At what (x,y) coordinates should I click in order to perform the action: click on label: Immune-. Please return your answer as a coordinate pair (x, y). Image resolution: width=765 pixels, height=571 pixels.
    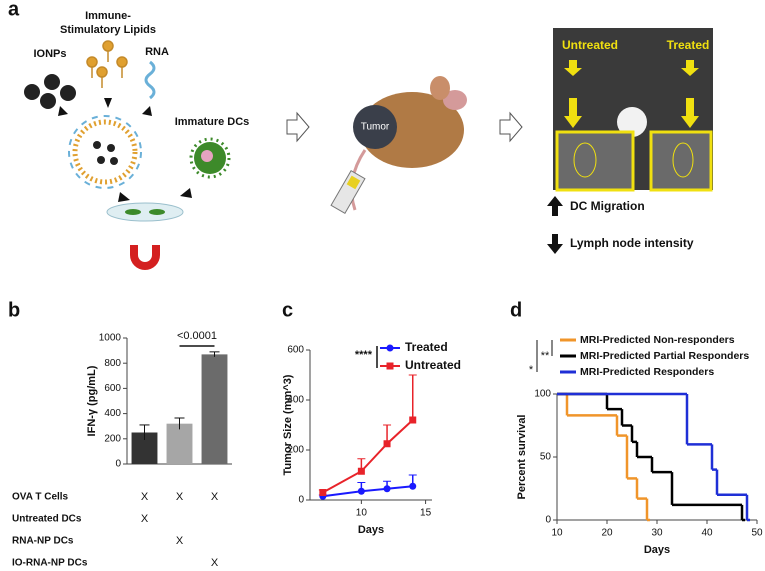
    Looking at the image, I should click on (108, 16).